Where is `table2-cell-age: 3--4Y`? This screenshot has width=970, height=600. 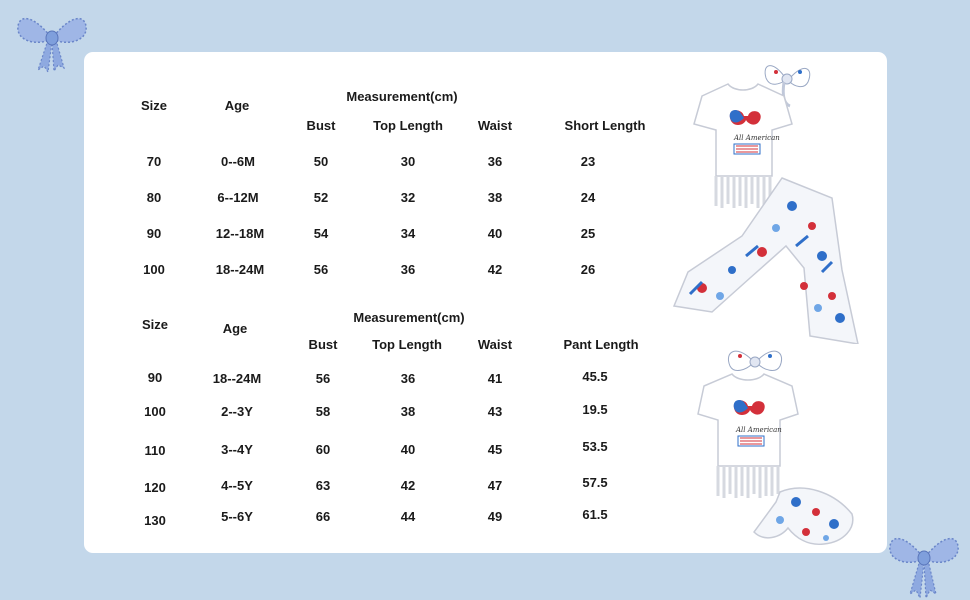
table2-cell-age: 3--4Y is located at coordinates (237, 449).